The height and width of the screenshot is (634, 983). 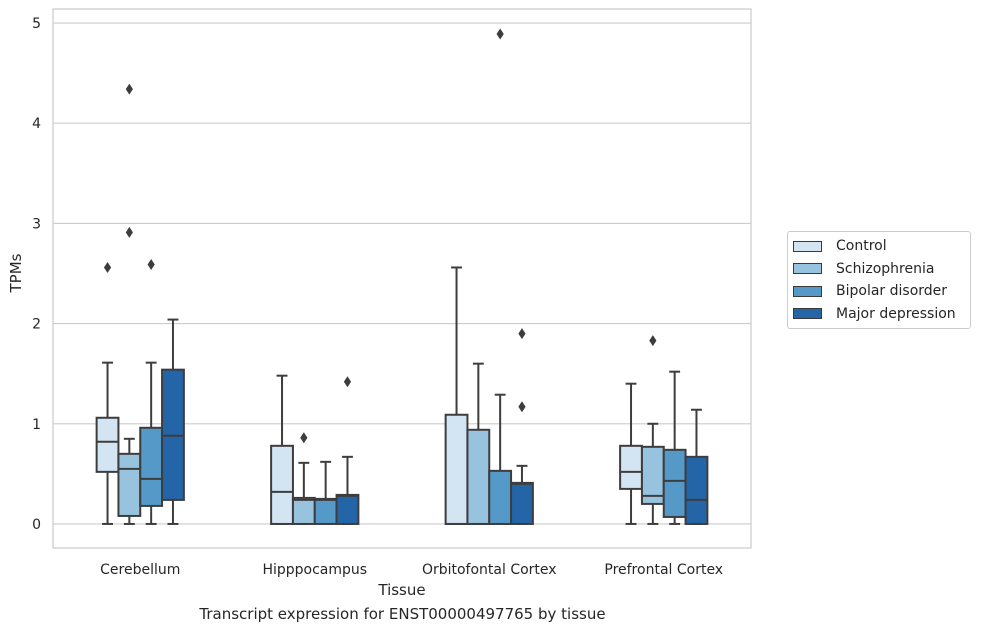 What do you see at coordinates (401, 590) in the screenshot?
I see `x-axis-label: Tissue` at bounding box center [401, 590].